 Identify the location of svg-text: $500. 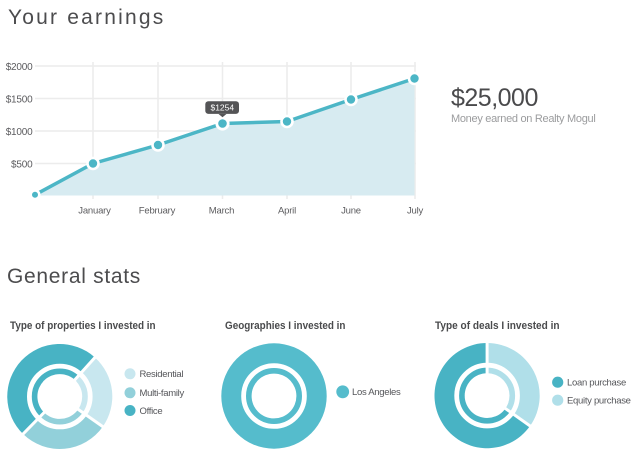
(22, 165).